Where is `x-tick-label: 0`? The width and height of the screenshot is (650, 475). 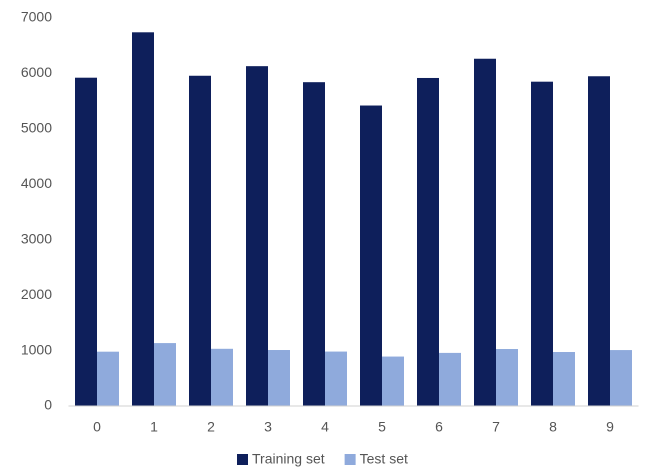
x-tick-label: 0 is located at coordinates (97, 427).